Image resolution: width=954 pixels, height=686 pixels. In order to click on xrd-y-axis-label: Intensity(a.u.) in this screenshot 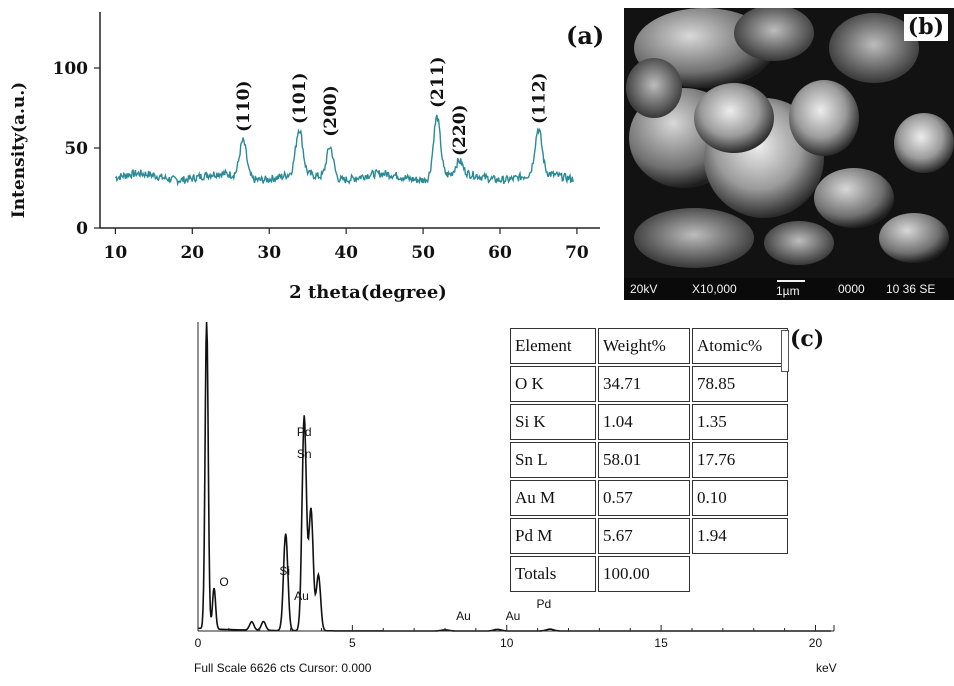, I will do `click(19, 150)`.